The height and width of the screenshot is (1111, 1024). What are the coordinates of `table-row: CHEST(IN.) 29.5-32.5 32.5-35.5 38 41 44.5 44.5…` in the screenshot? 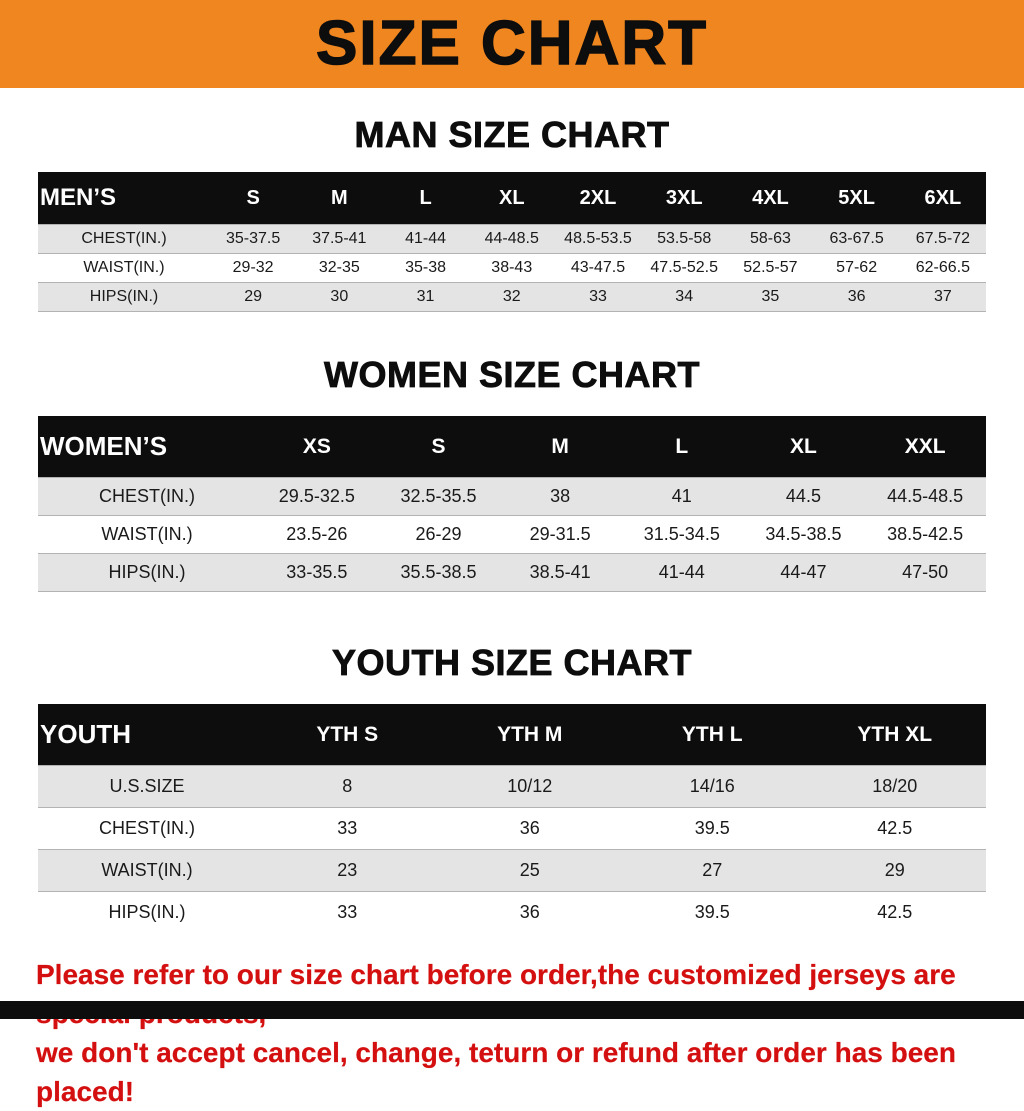 It's located at (512, 496).